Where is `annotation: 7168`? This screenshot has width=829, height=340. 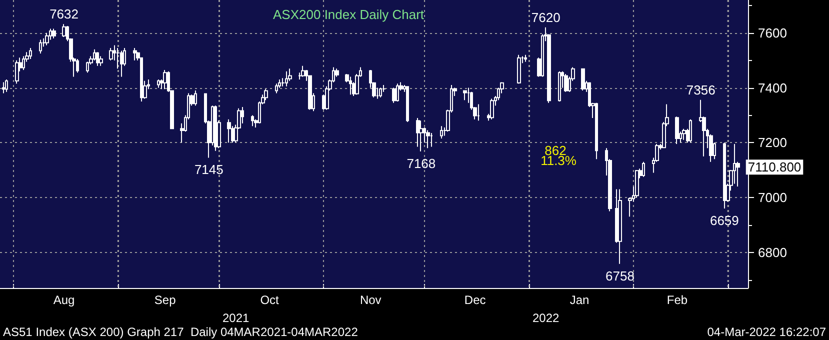 annotation: 7168 is located at coordinates (421, 163).